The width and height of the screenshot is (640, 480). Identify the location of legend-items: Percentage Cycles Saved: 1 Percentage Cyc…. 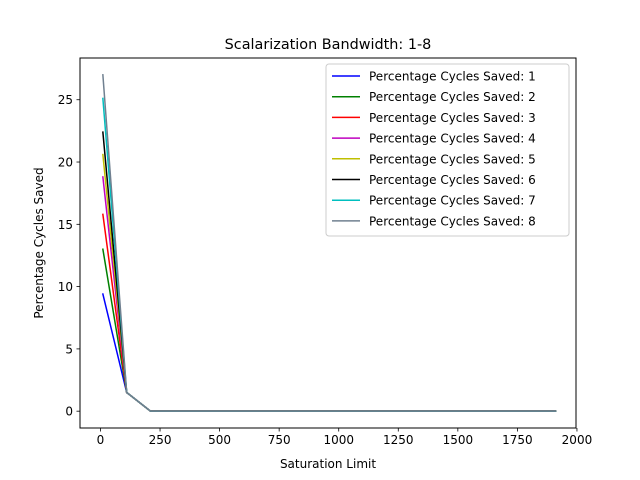
(434, 149).